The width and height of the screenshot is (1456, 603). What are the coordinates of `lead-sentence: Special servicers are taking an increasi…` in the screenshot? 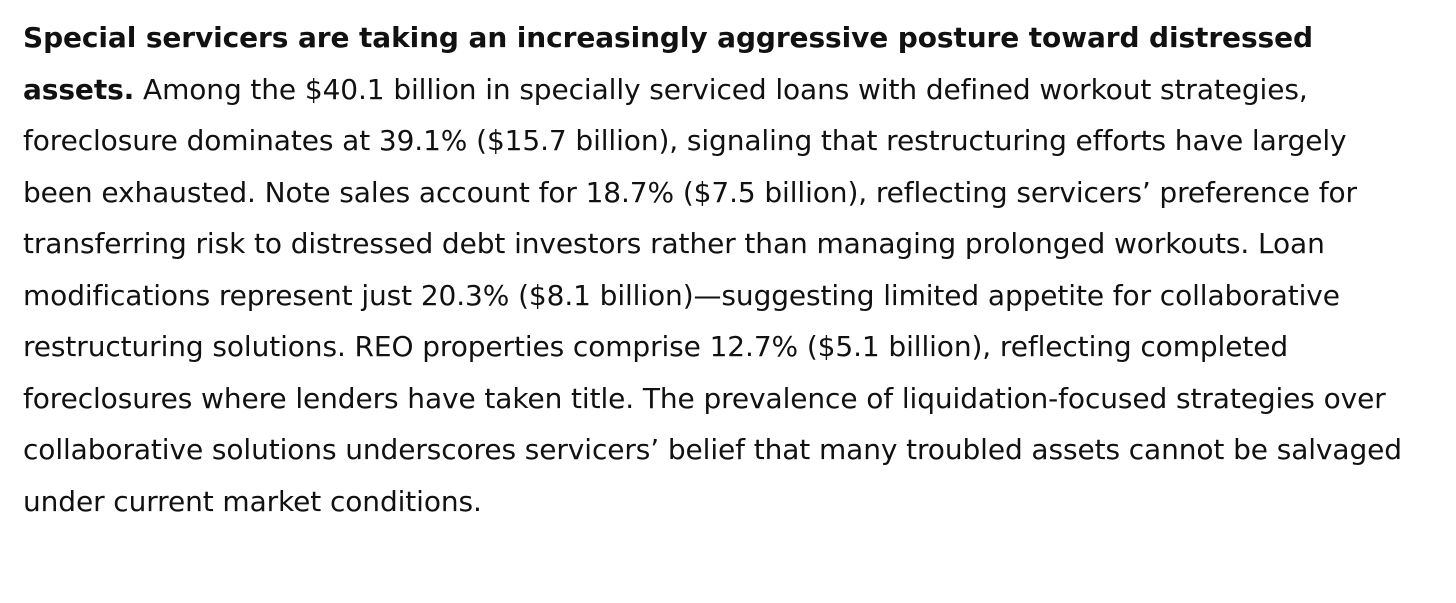 It's located at (668, 63).